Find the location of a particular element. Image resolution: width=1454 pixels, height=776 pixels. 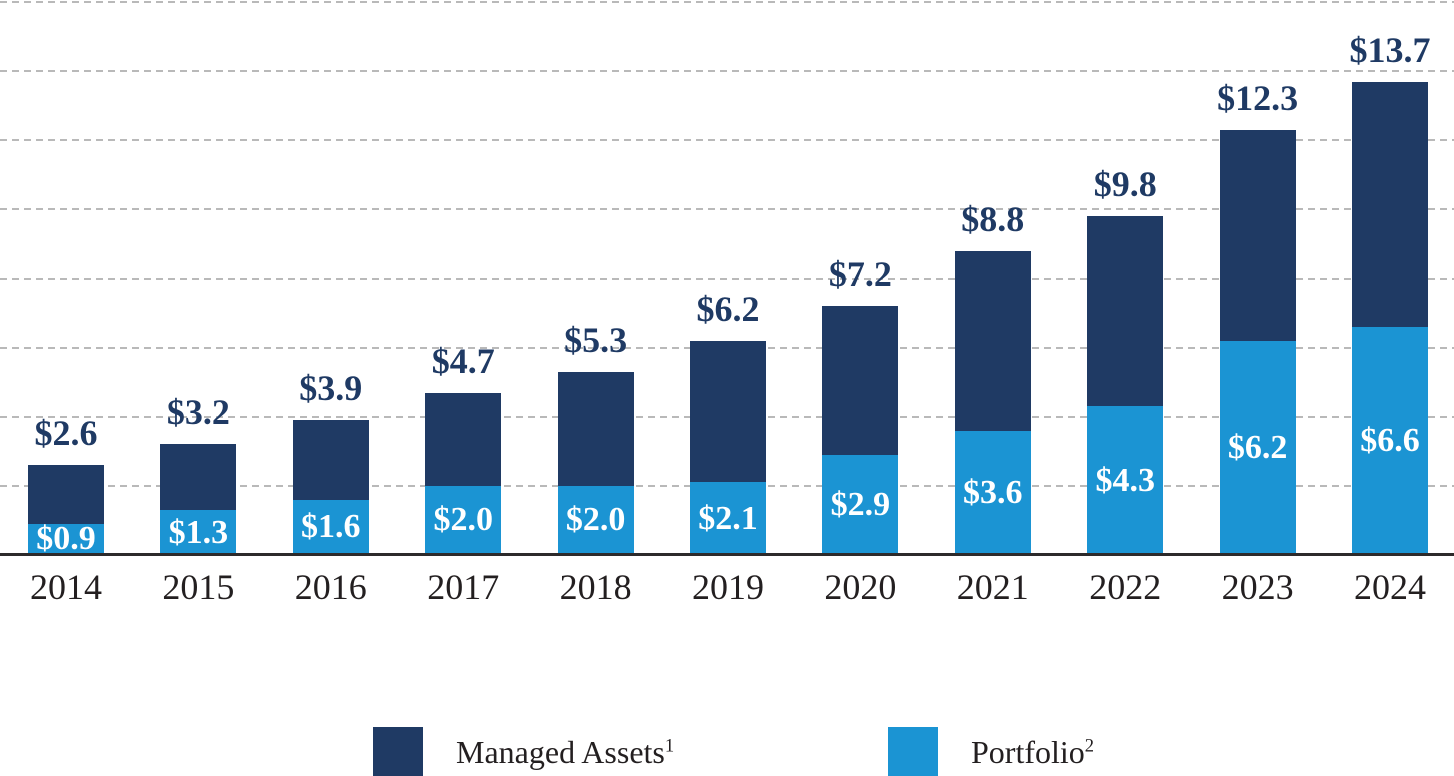

x-axis-label-2016: 2016 is located at coordinates (330, 587).